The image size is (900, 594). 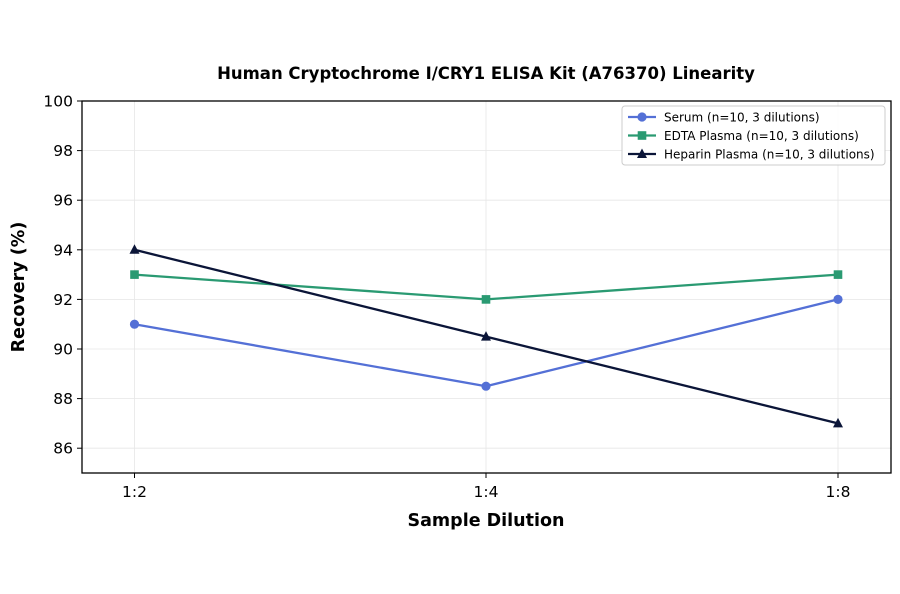 What do you see at coordinates (742, 117) in the screenshot?
I see `legend-label: Serum (n=10, 3 dilutions)` at bounding box center [742, 117].